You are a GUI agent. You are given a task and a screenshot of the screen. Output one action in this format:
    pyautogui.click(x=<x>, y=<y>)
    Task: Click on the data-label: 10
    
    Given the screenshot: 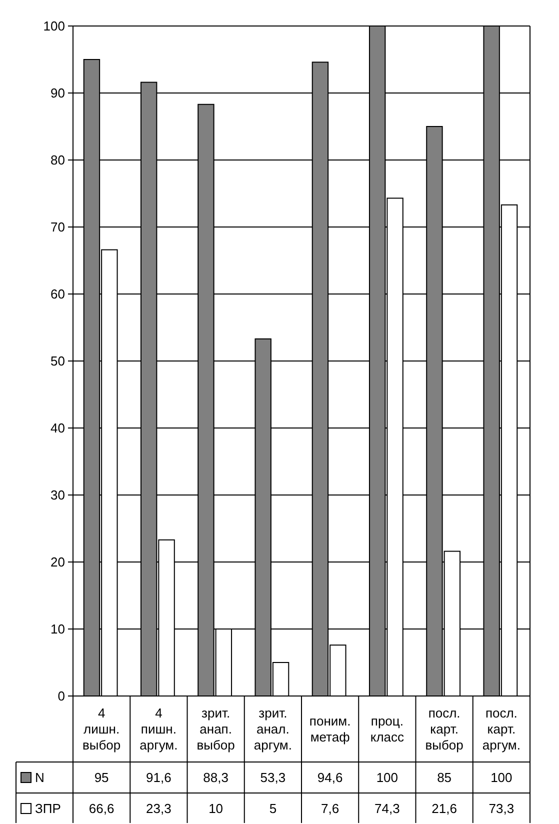 What is the action you would take?
    pyautogui.click(x=216, y=808)
    